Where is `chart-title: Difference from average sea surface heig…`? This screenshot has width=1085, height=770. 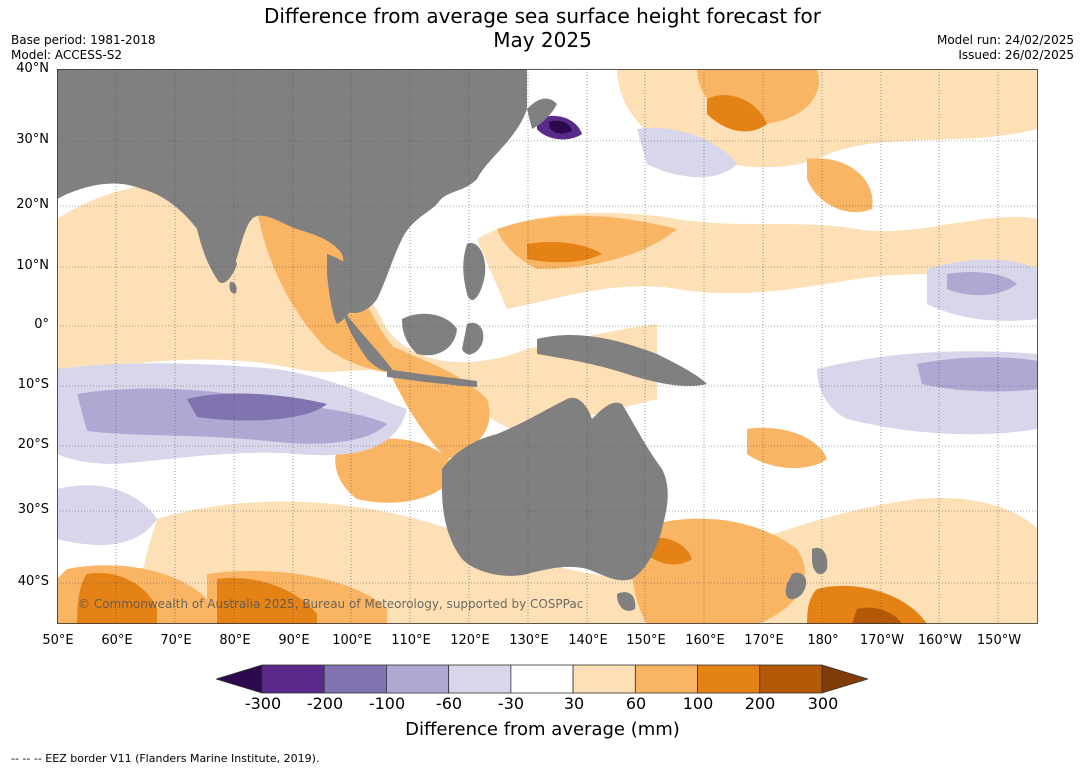 chart-title: Difference from average sea surface heig… is located at coordinates (542, 28).